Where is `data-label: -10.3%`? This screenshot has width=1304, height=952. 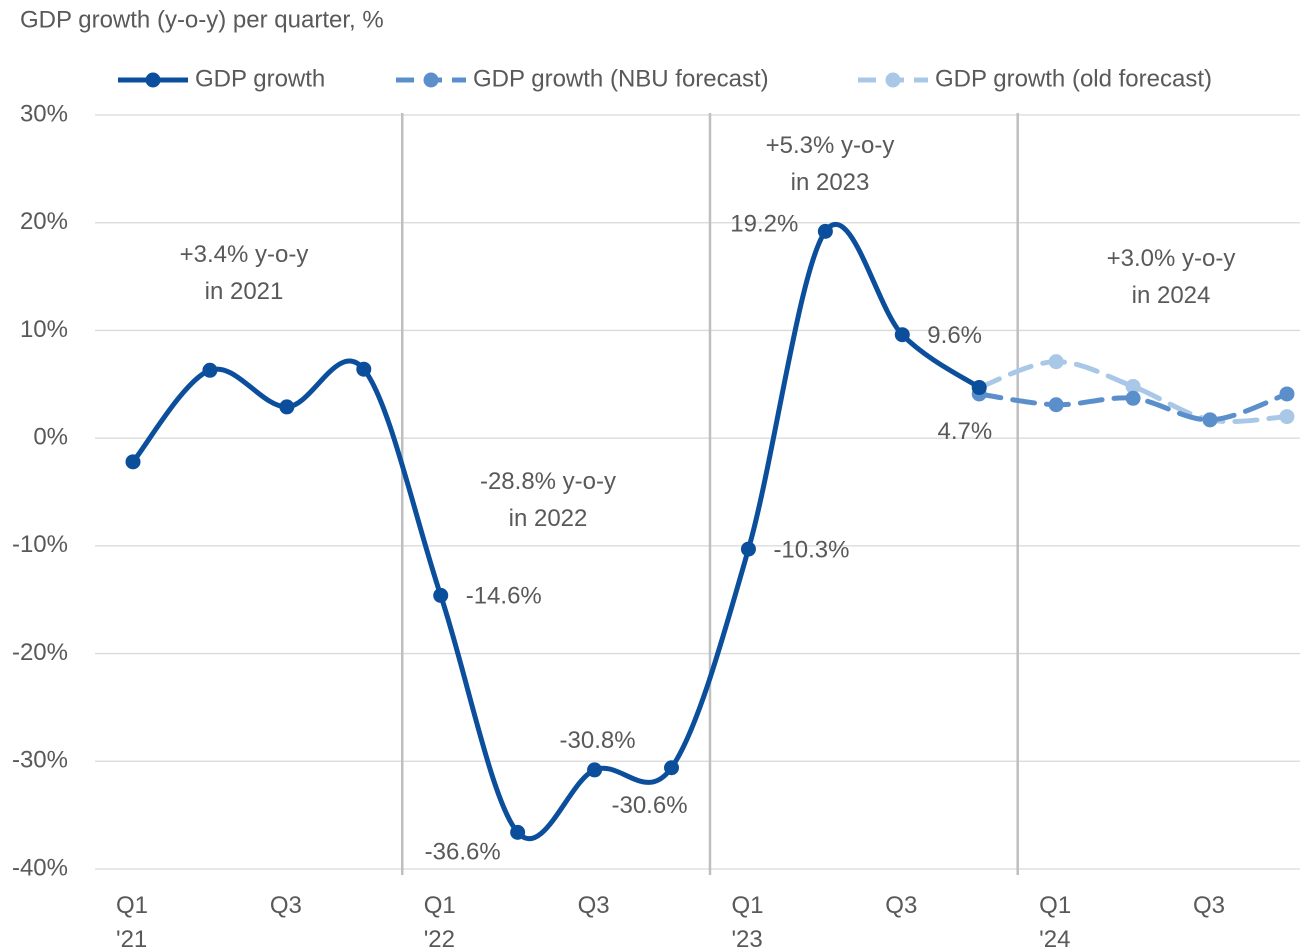
data-label: -10.3% is located at coordinates (811, 549).